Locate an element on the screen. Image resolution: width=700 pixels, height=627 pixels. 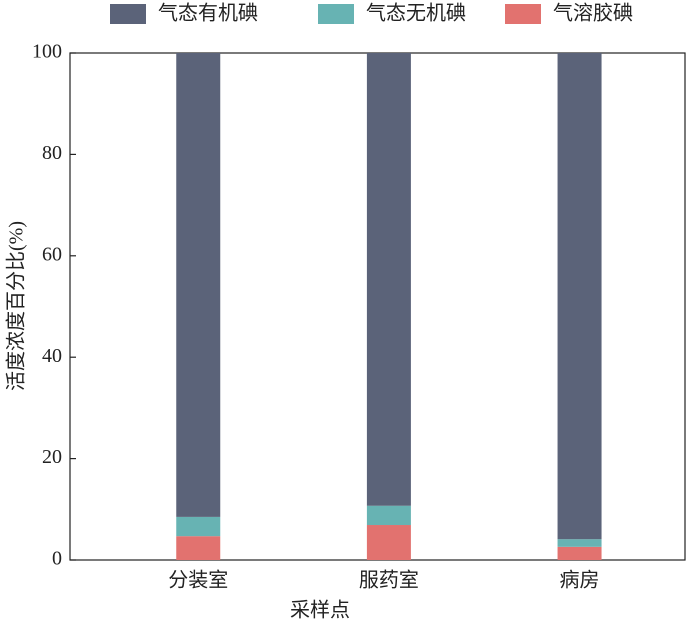
legend-label: 气态无机碘 is located at coordinates (416, 13).